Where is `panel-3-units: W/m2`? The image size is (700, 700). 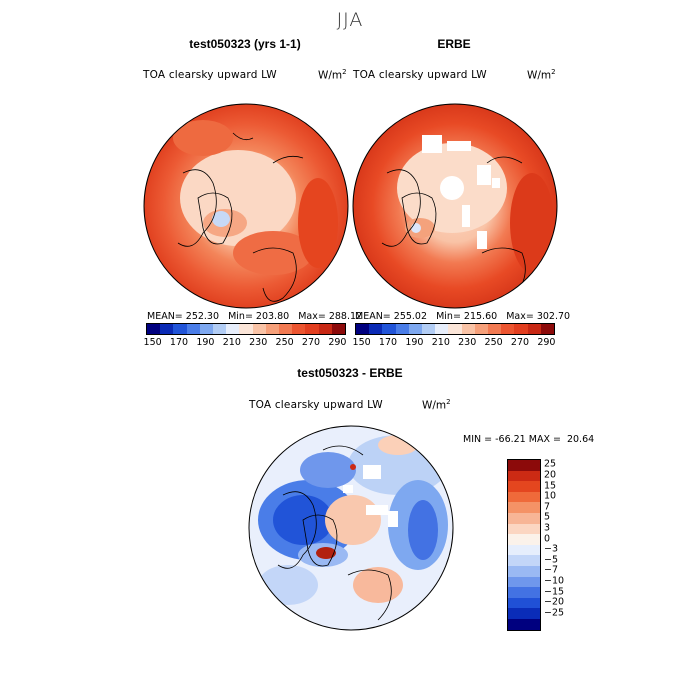 panel-3-units: W/m2 is located at coordinates (436, 405).